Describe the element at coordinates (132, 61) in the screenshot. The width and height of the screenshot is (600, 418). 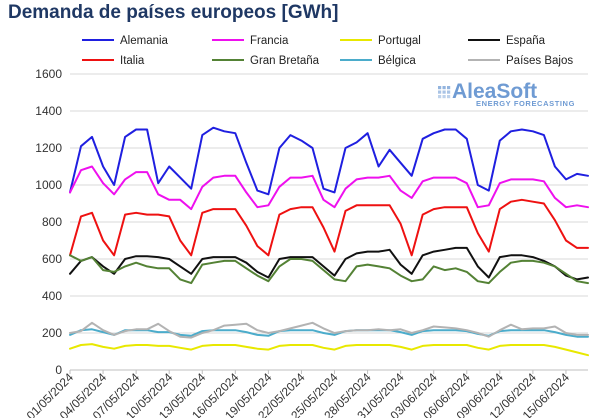
I see `legend-label: Italia` at that location.